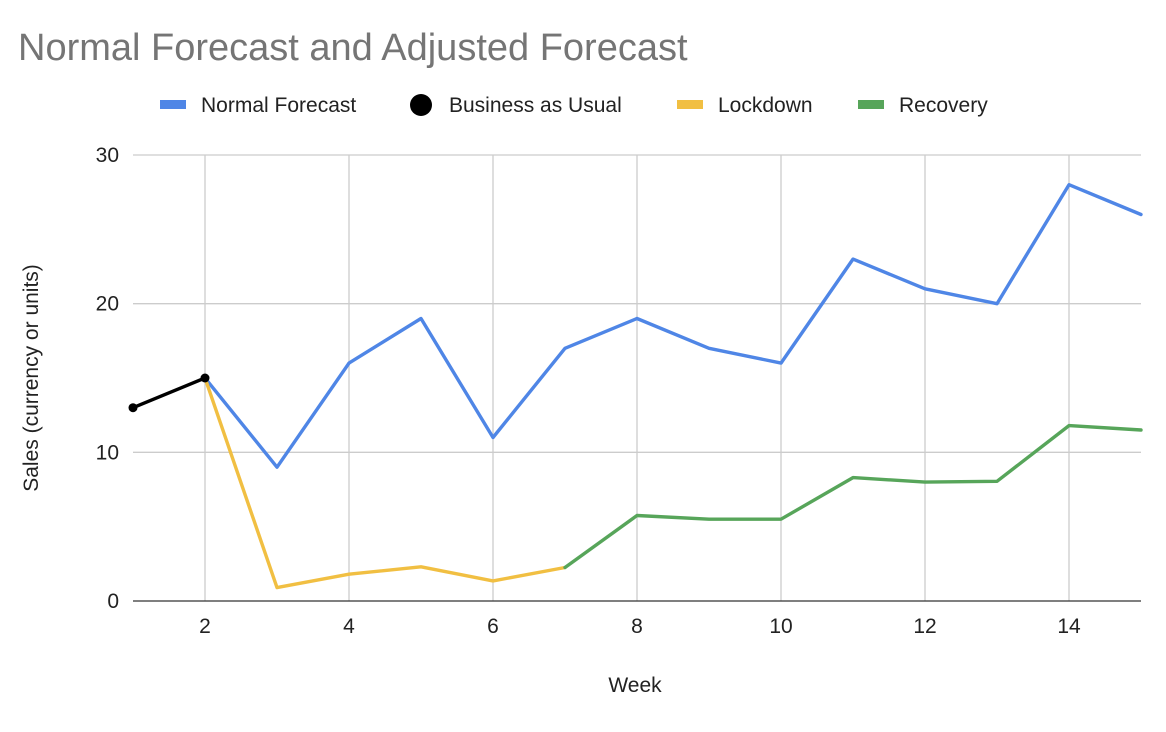 The height and width of the screenshot is (732, 1166). I want to click on y-tick-label: 20, so click(107, 304).